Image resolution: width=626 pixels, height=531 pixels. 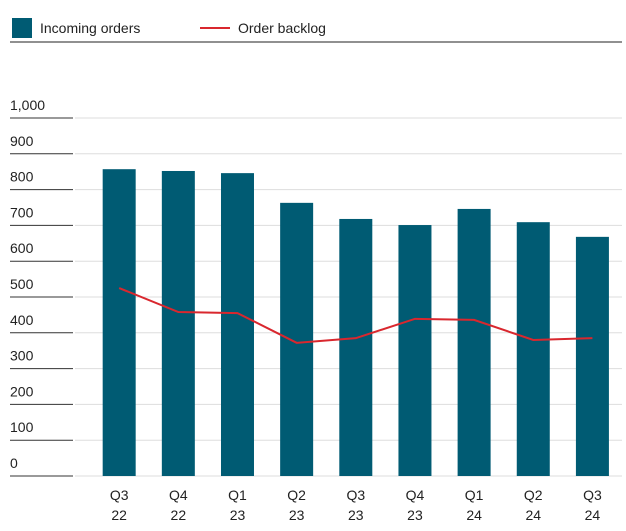 What do you see at coordinates (22, 320) in the screenshot?
I see `y-tick-label: 400` at bounding box center [22, 320].